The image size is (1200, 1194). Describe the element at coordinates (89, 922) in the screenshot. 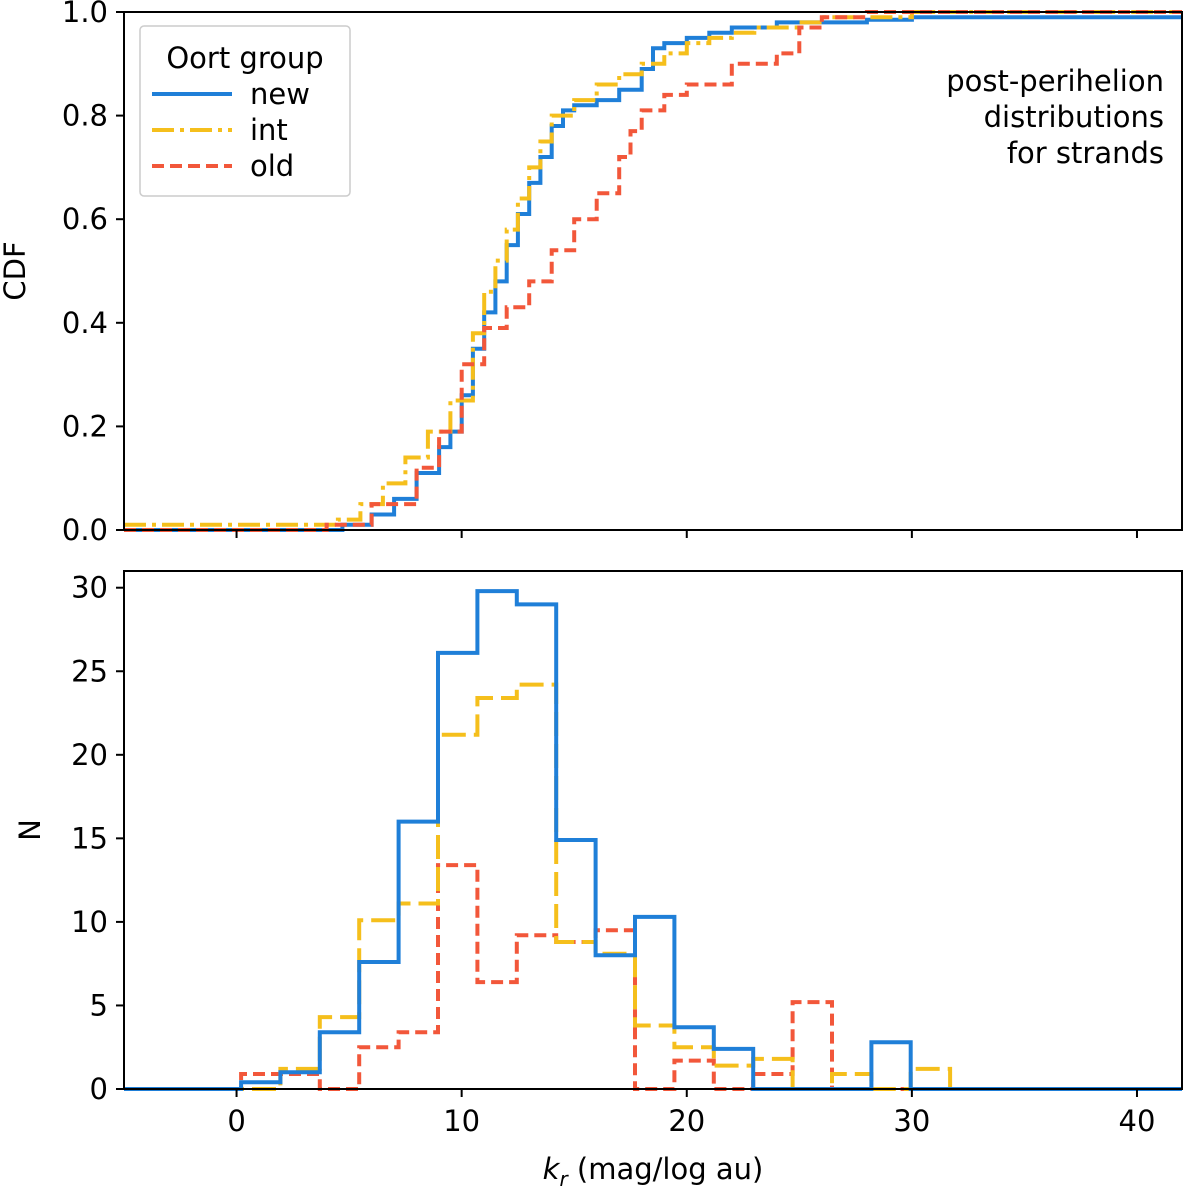

I see `histogram-y-tick-label: 10` at that location.